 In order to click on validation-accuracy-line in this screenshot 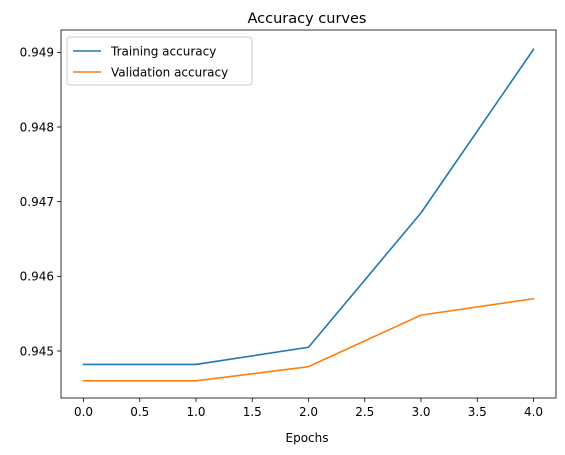, I will do `click(308, 339)`.